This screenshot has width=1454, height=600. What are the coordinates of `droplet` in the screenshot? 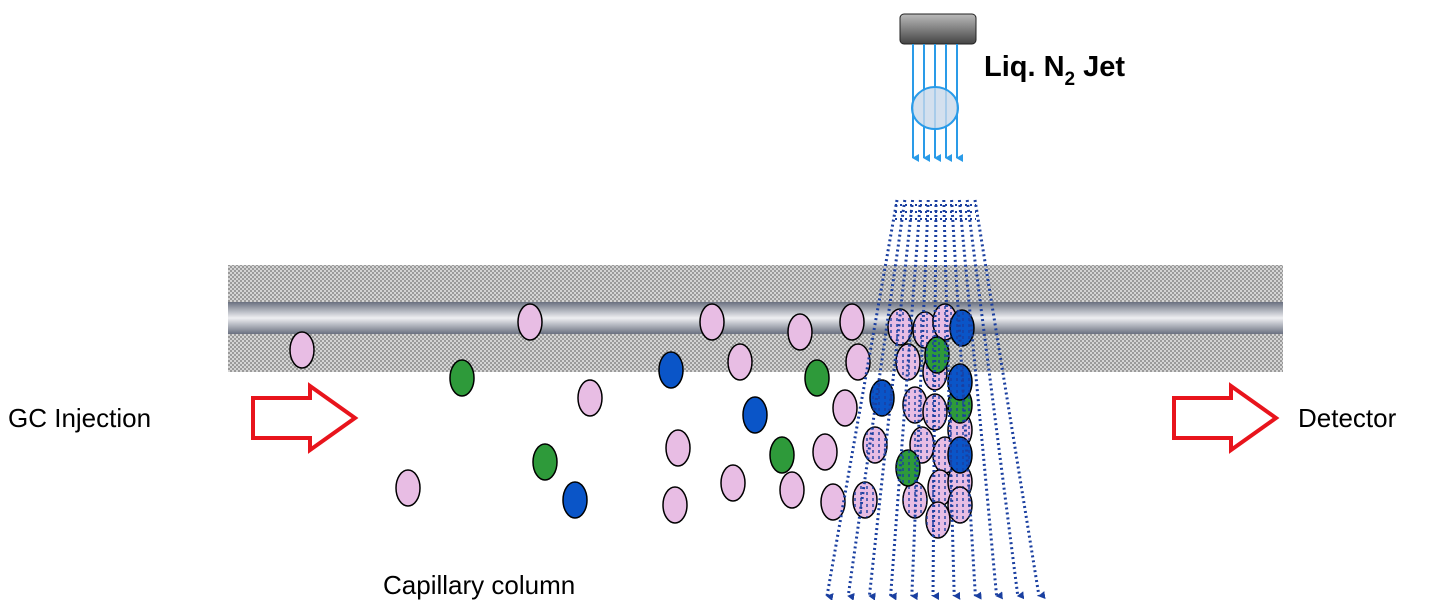 It's located at (935, 108).